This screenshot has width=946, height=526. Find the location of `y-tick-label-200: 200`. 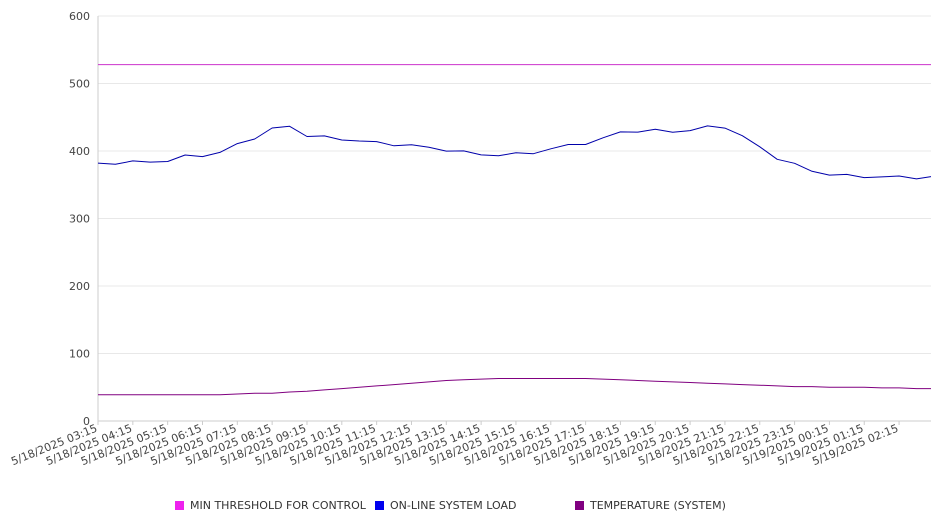

y-tick-label-200: 200 is located at coordinates (79, 286).